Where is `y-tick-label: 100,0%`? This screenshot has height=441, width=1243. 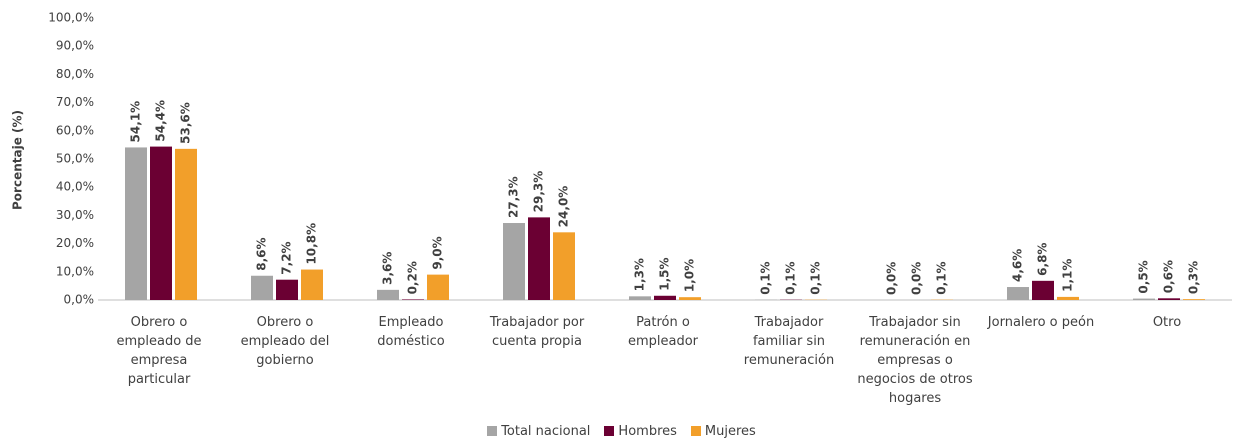 y-tick-label: 100,0% is located at coordinates (71, 18).